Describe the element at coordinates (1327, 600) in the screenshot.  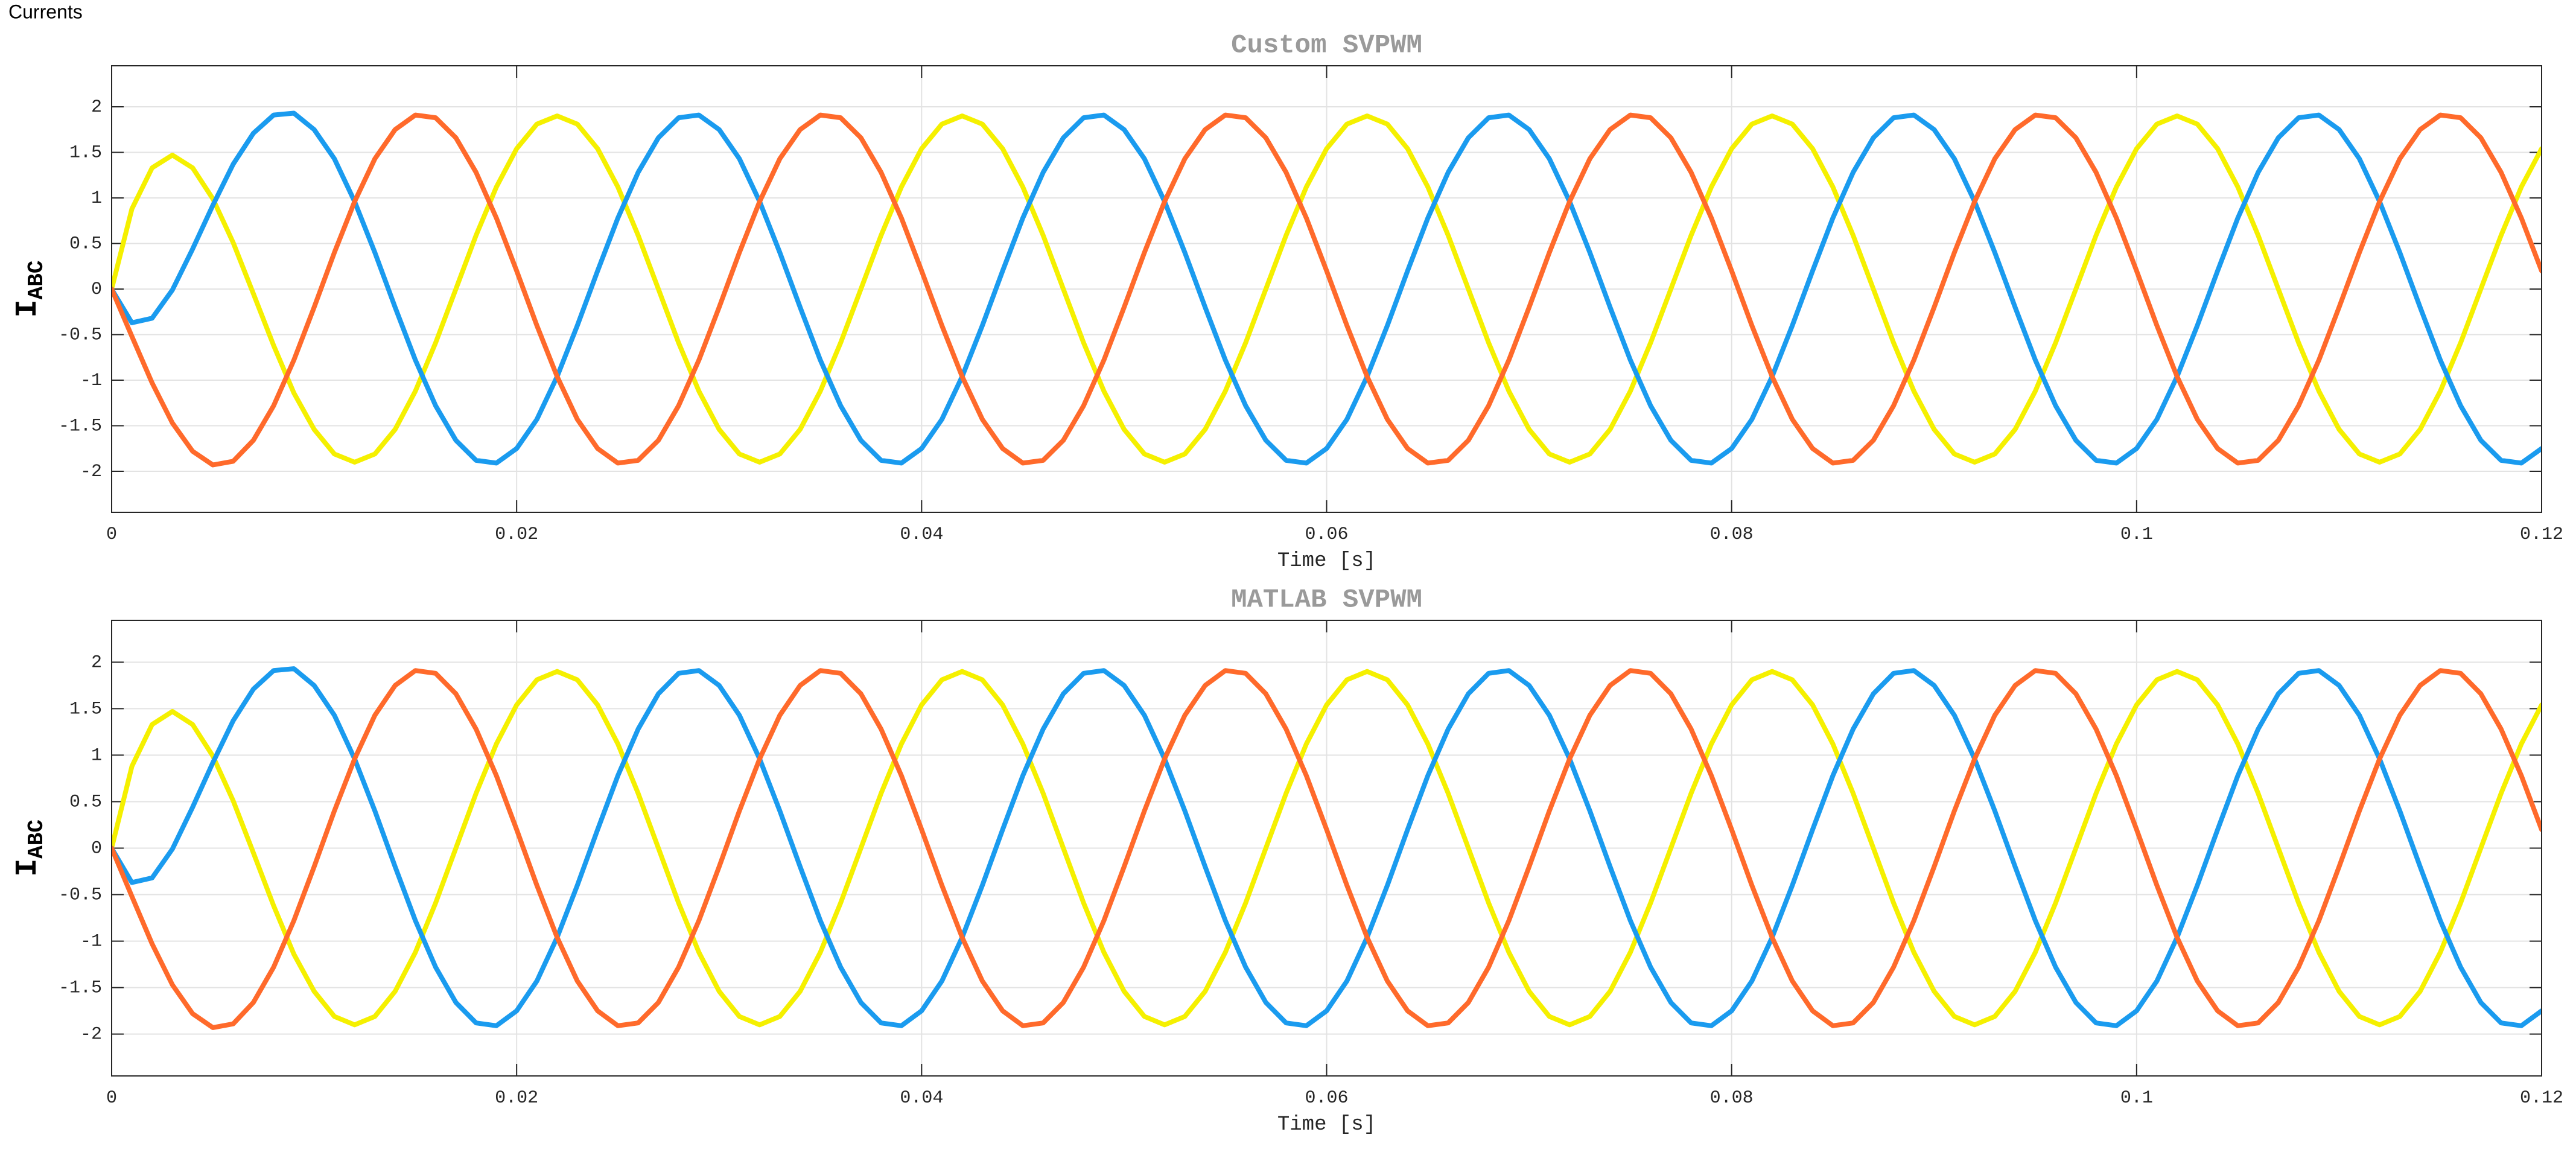
I see `chart-title: MATLAB SVPWM` at that location.